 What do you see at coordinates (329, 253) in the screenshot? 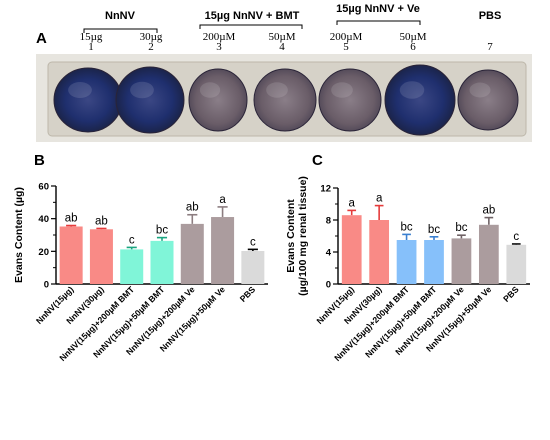
I see `y-tick-label: 4` at bounding box center [329, 253].